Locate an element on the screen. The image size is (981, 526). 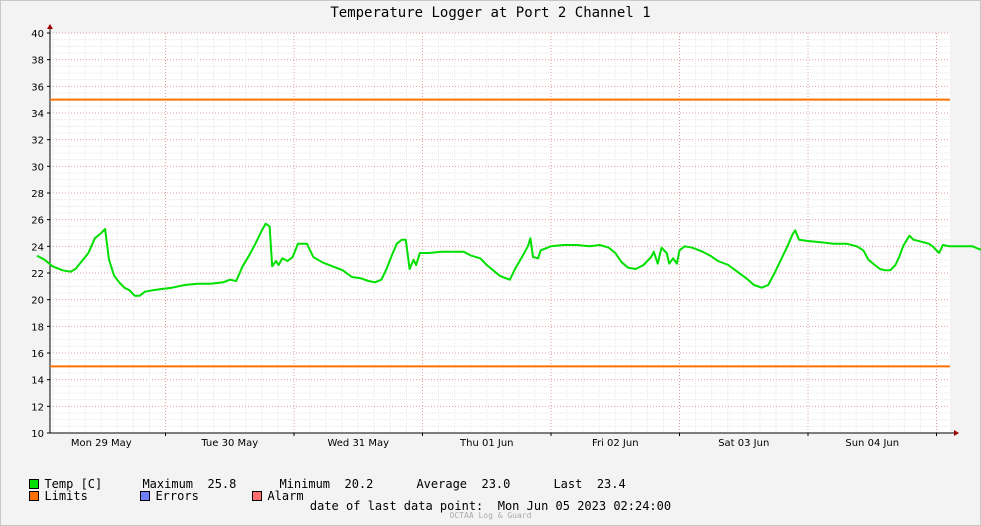
legend-maximum: Maximum 25.8 is located at coordinates (182, 477).